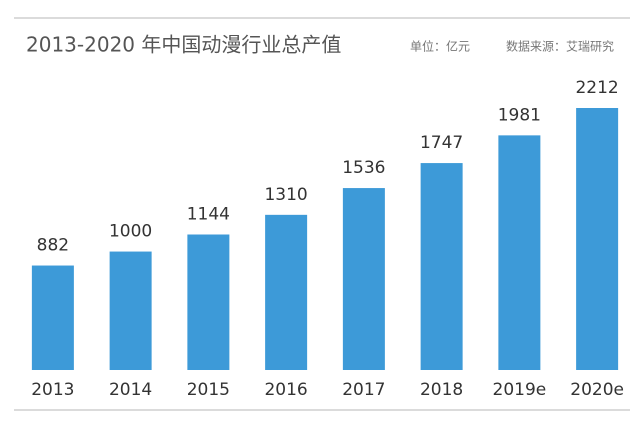  I want to click on source-note: 数据来源：艾瑞研究, so click(560, 46).